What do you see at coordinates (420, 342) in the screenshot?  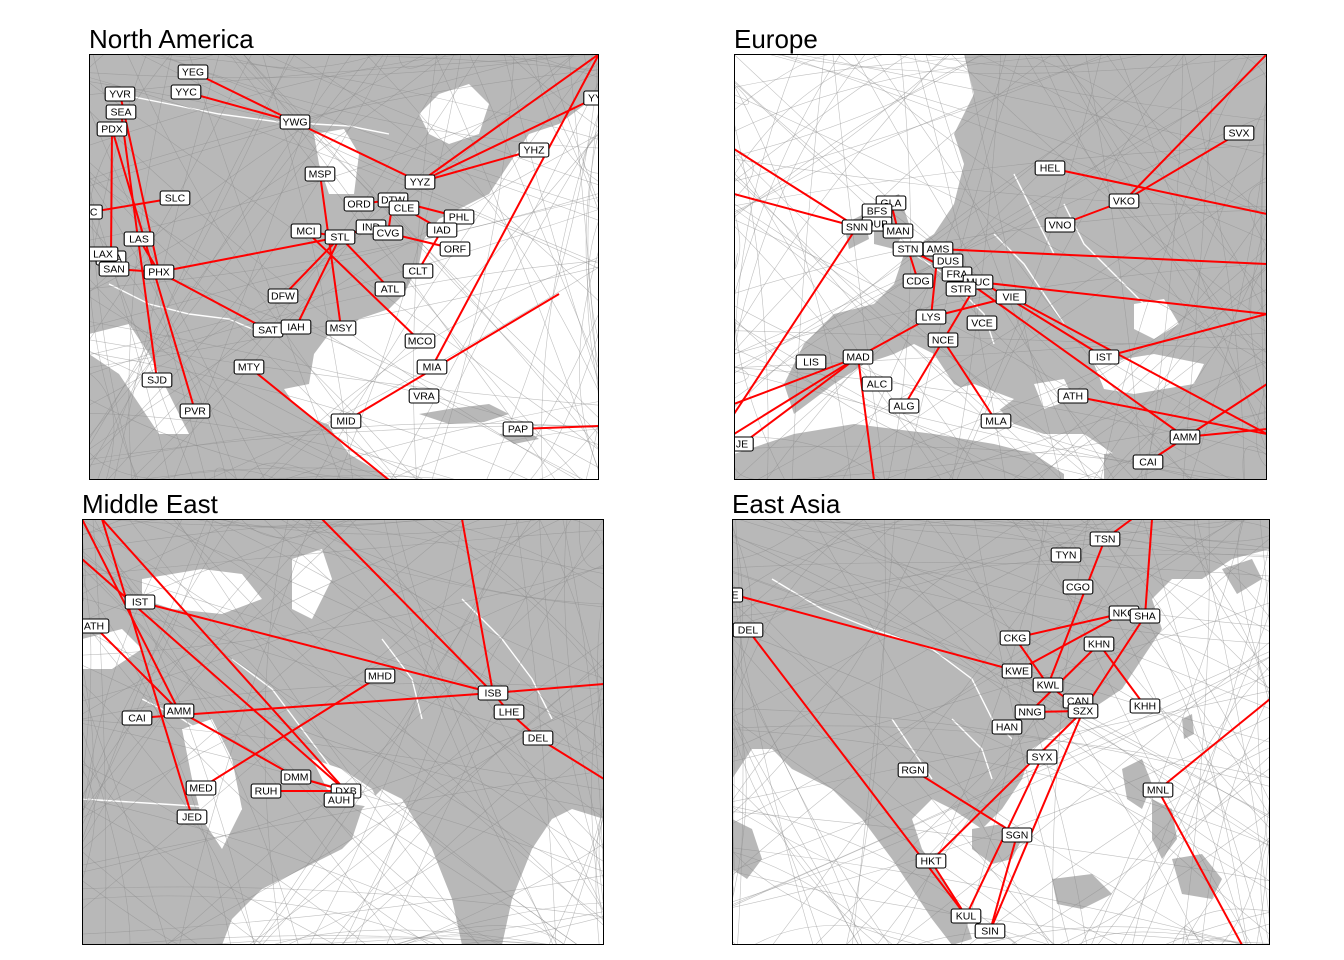 I see `airport-code: MCO` at bounding box center [420, 342].